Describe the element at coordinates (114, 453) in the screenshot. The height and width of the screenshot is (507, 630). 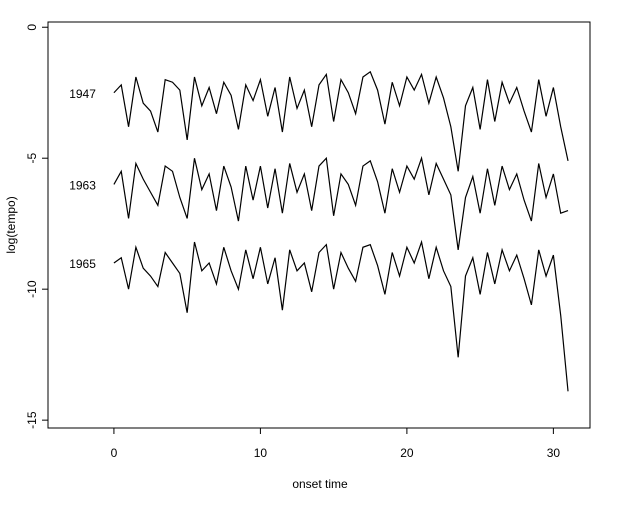
I see `x-tick-label: 0` at that location.